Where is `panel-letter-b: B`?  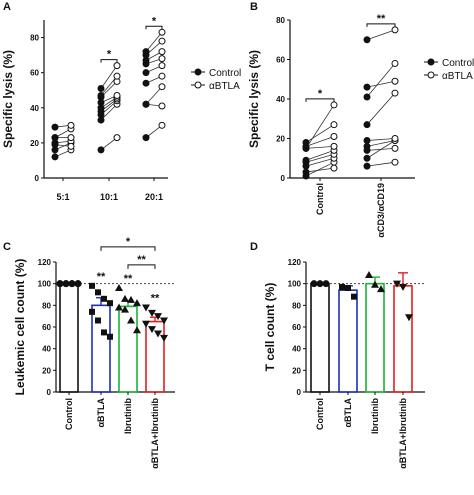 panel-letter-b: B is located at coordinates (254, 7).